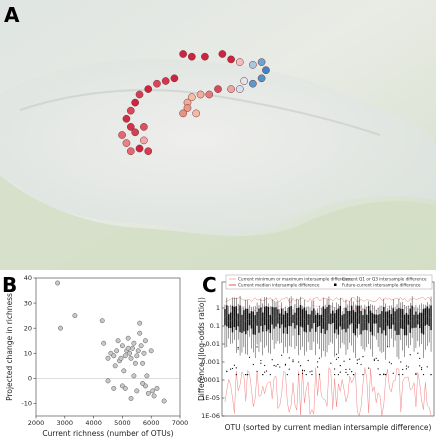  Describe the element at coordinates (218, 308) in the screenshot. I see `boxplot-y-tick-label-6: 1` at that location.